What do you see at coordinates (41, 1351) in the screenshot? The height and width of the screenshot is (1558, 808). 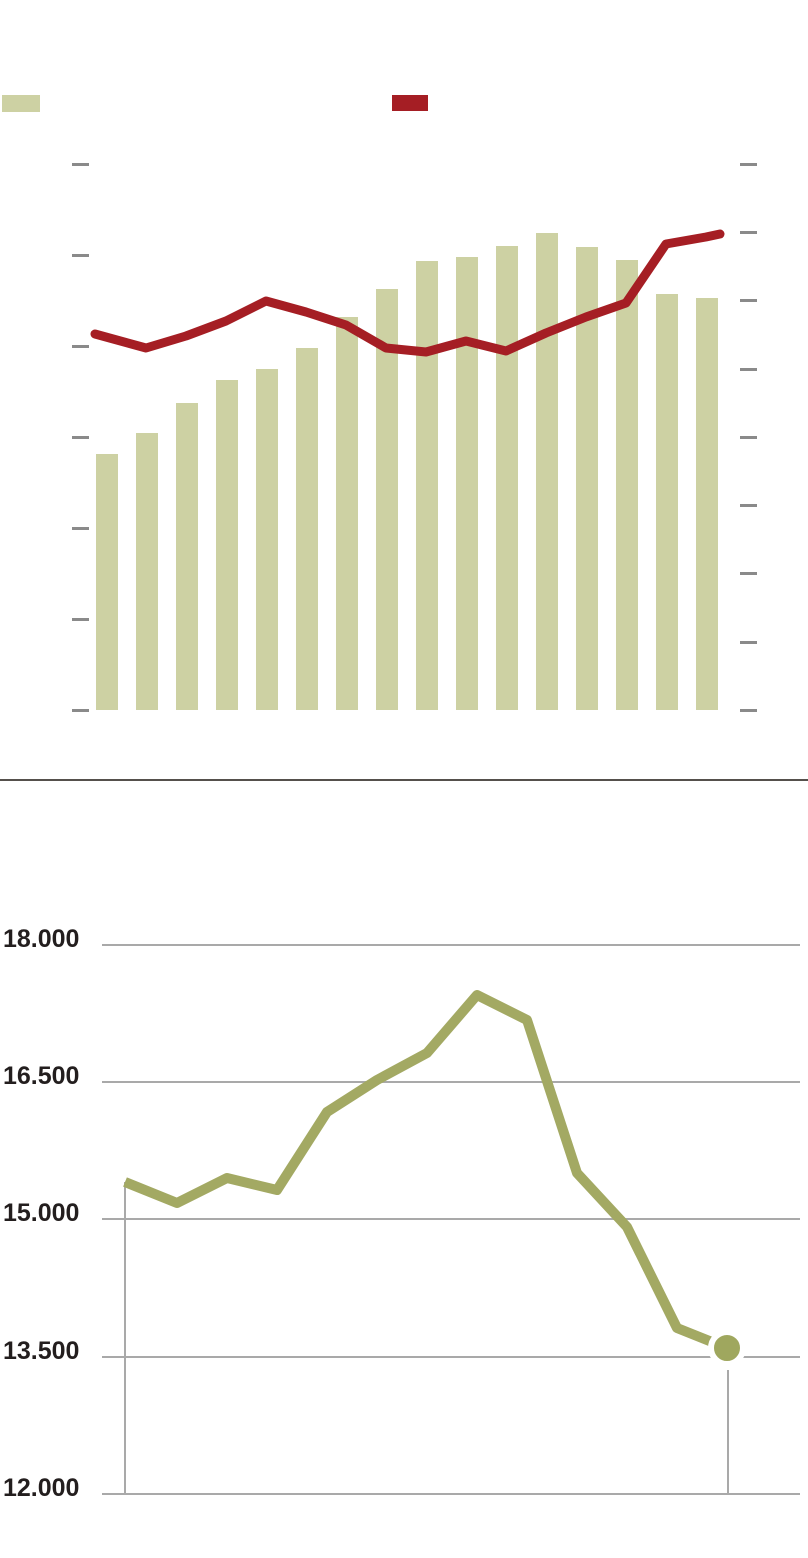 I see `y-axis-tick-label: 13.500` at bounding box center [41, 1351].